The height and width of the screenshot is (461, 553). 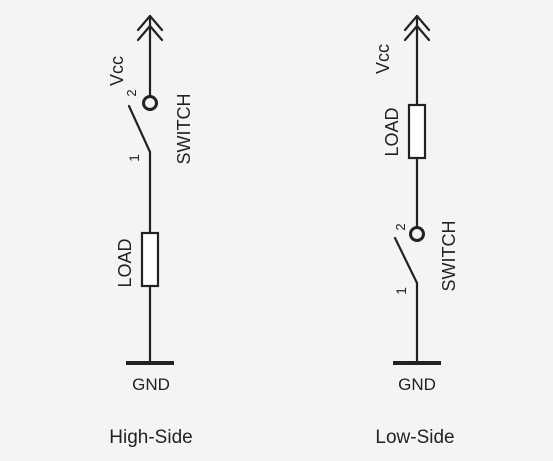 What do you see at coordinates (400, 226) in the screenshot?
I see `low-side-switch-pin2: 2` at bounding box center [400, 226].